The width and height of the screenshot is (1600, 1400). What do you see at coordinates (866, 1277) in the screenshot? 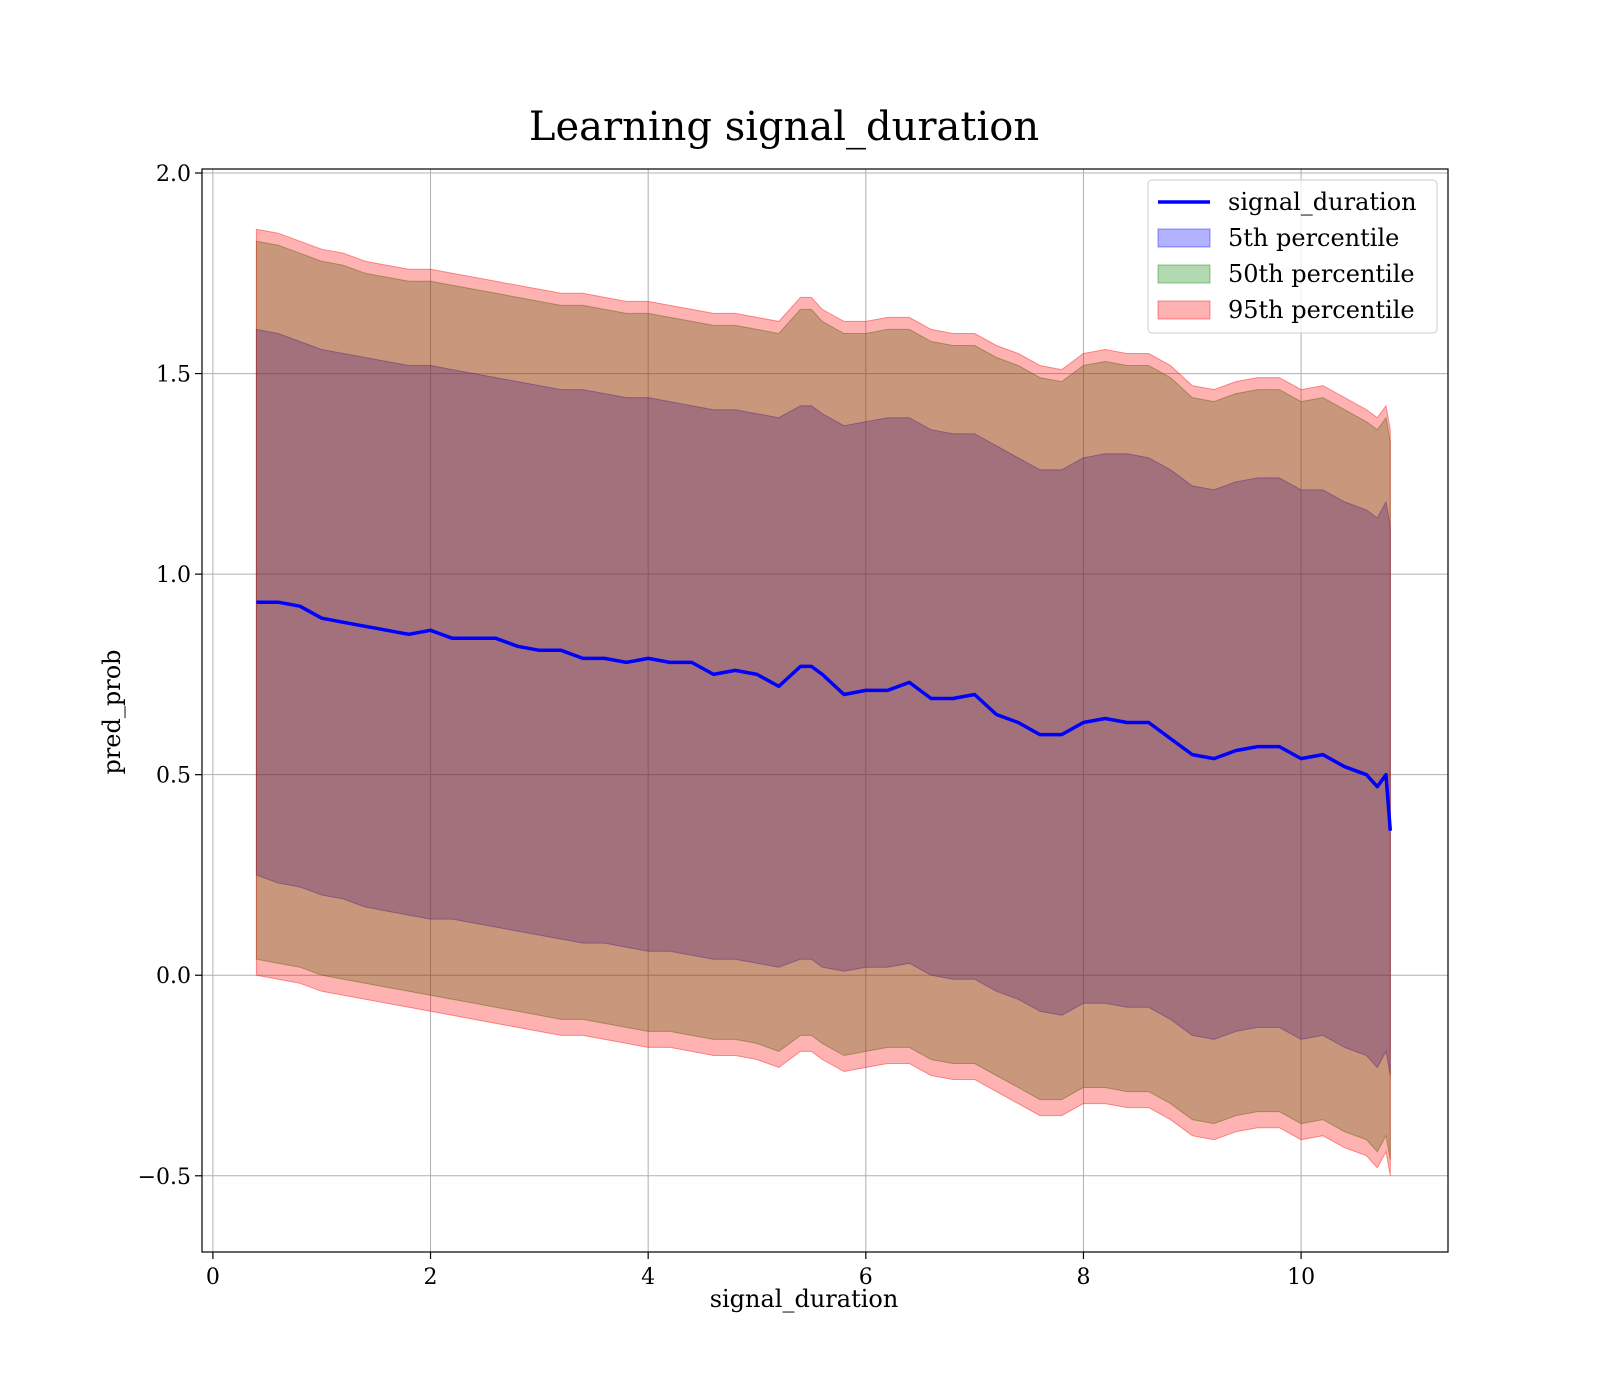
I see `x-tick-label: 6` at bounding box center [866, 1277].